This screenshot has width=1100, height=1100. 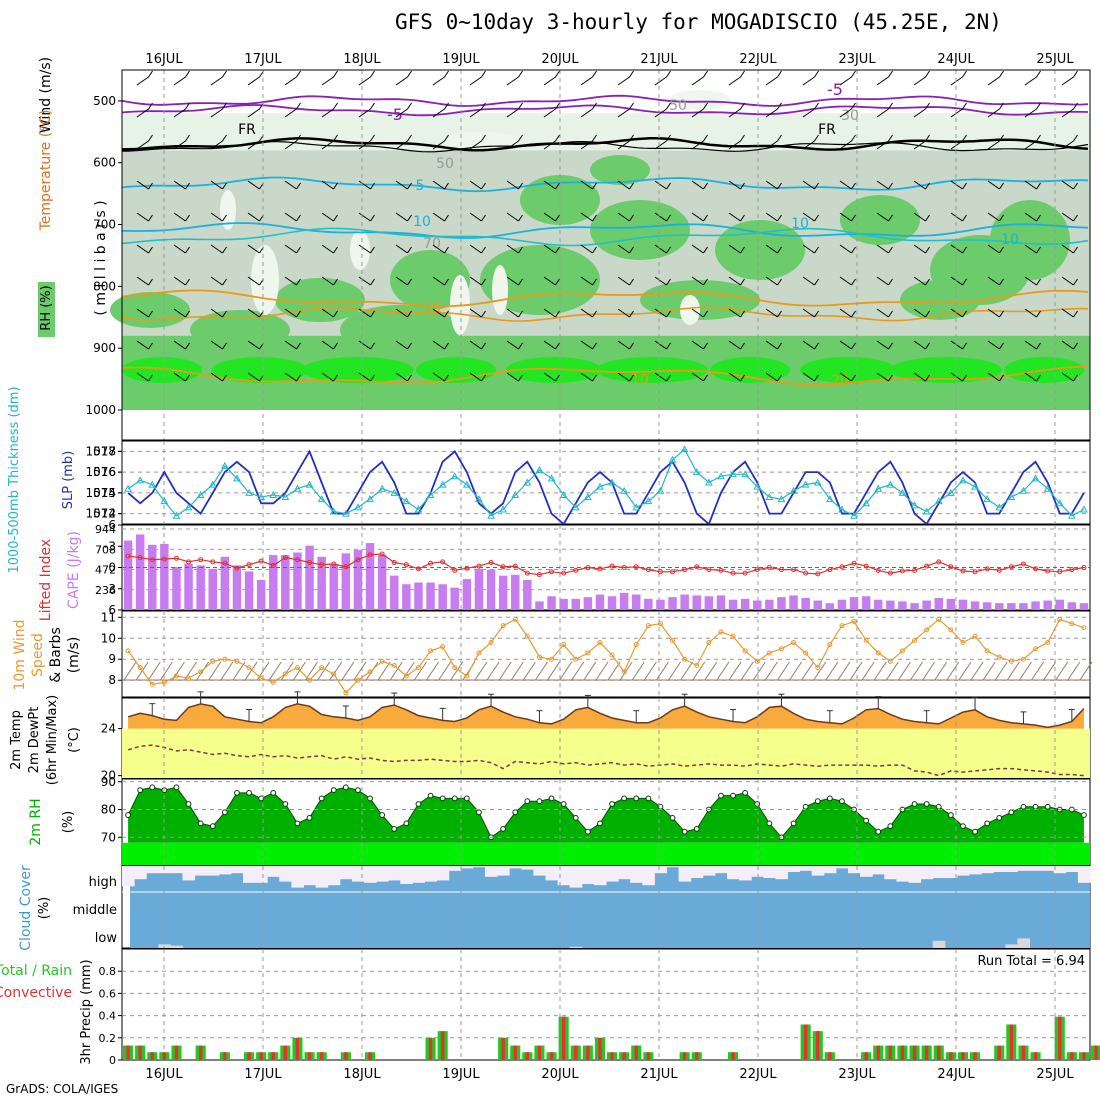 I want to click on li-axis-label: 3, so click(x=112, y=589).